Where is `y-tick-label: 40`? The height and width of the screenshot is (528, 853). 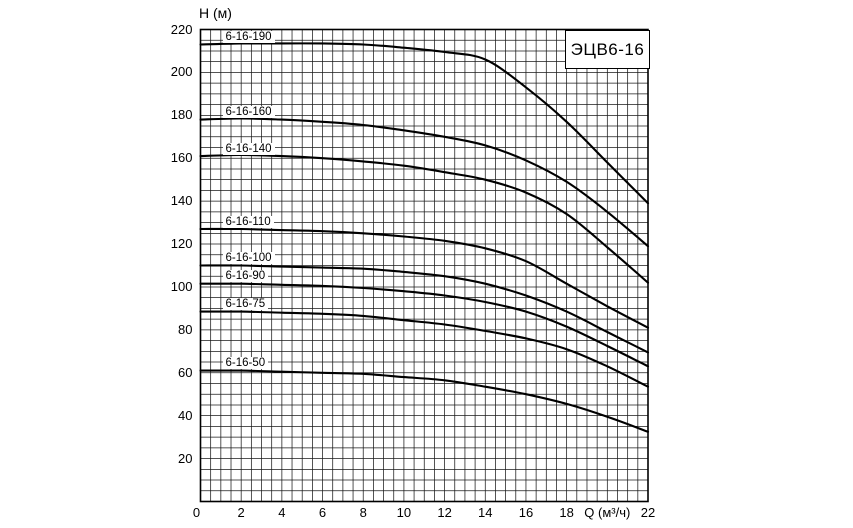
y-tick-label: 40 is located at coordinates (185, 415).